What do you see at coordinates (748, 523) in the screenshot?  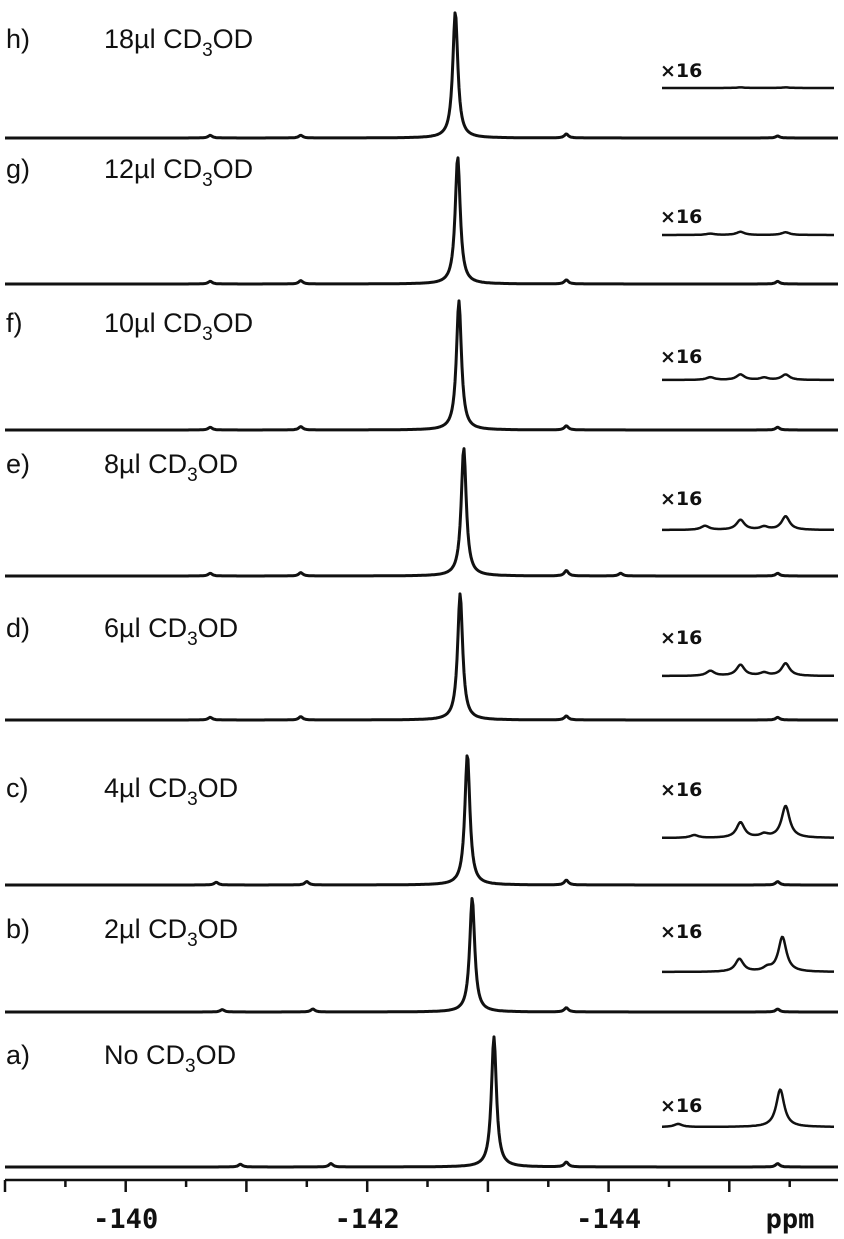 I see `inset-trace-e` at bounding box center [748, 523].